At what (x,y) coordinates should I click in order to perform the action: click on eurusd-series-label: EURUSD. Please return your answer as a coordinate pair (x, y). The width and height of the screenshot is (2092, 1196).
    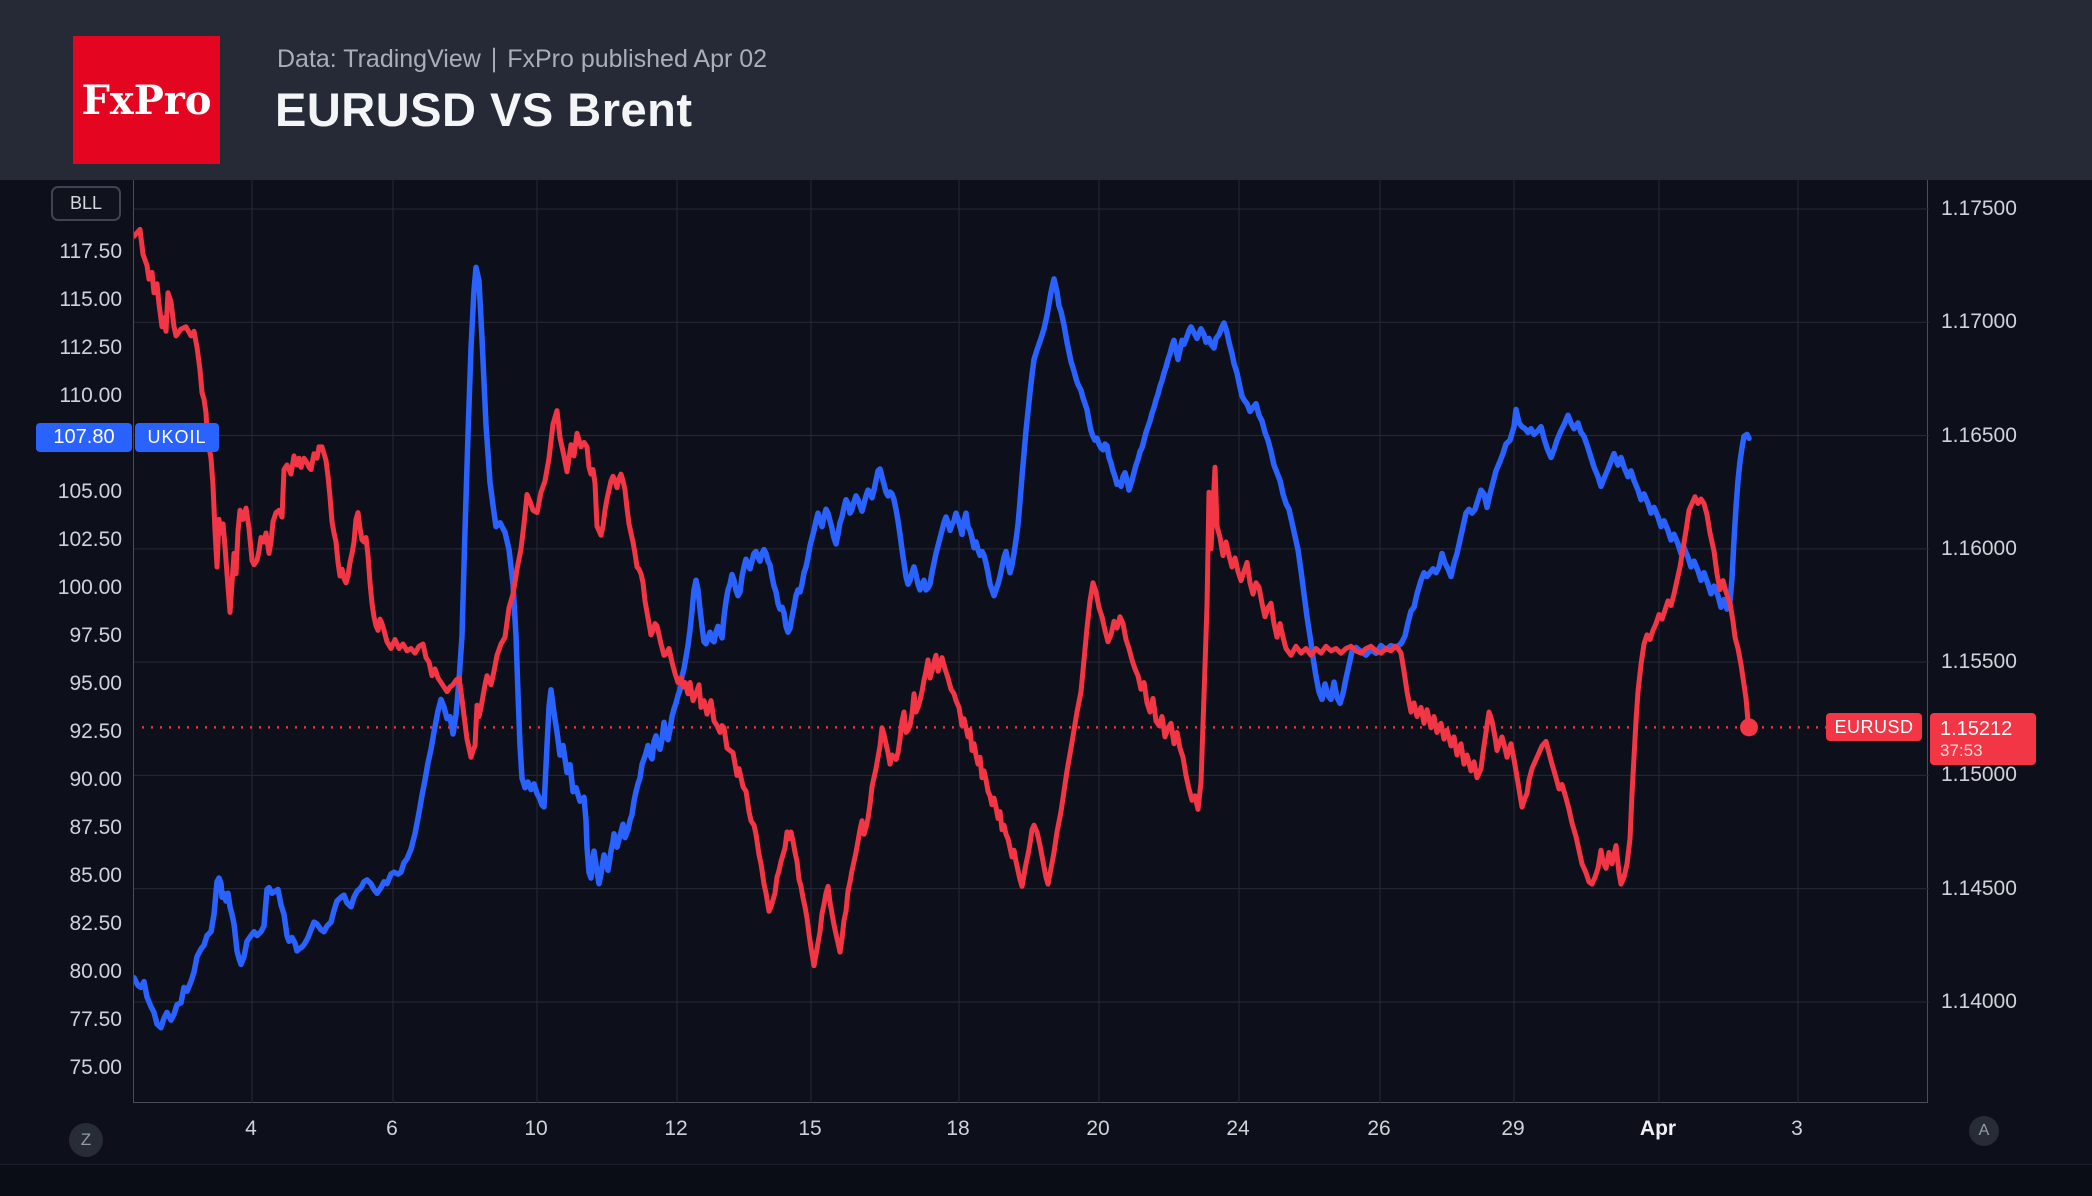
    Looking at the image, I should click on (1874, 727).